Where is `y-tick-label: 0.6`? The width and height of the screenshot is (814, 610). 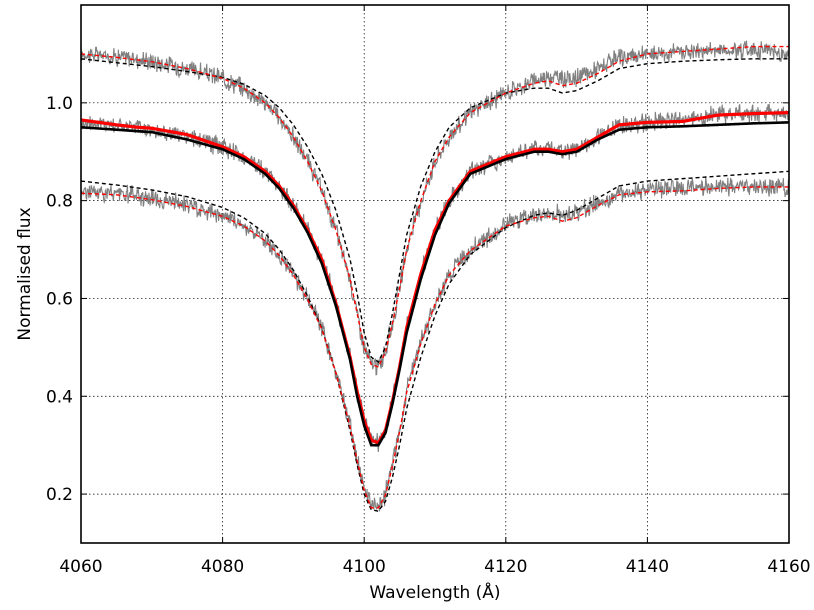 y-tick-label: 0.6 is located at coordinates (59, 299).